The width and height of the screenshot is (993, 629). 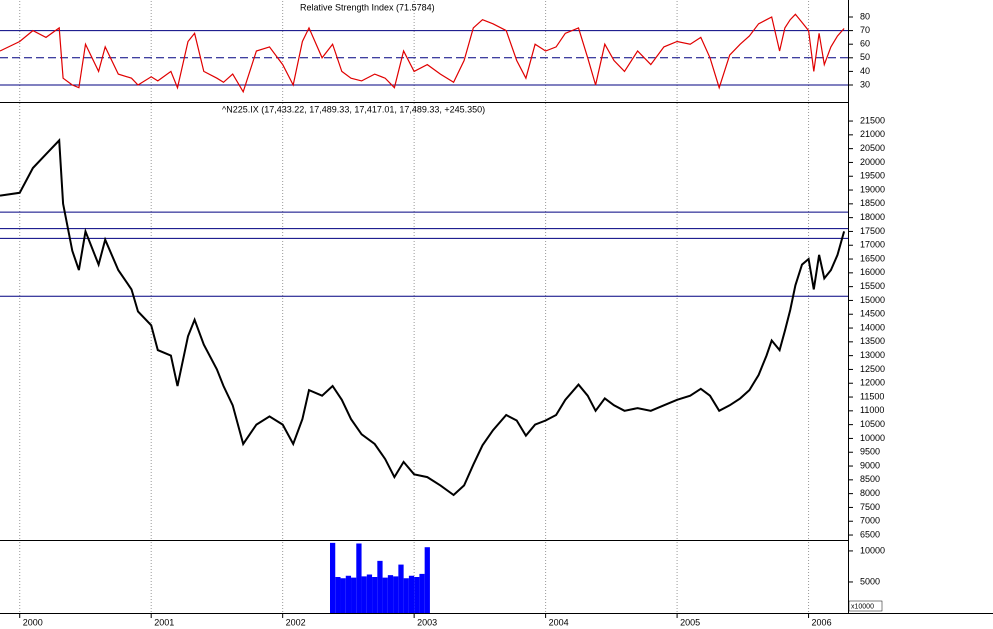 I want to click on y-tick-label: 8500, so click(x=870, y=479).